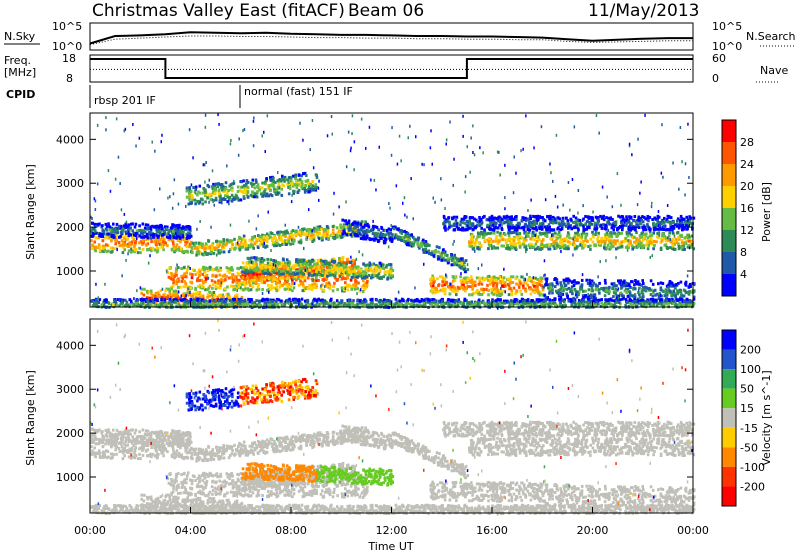 The width and height of the screenshot is (800, 554). What do you see at coordinates (67, 26) in the screenshot?
I see `noise-ytick-high: 10^5` at bounding box center [67, 26].